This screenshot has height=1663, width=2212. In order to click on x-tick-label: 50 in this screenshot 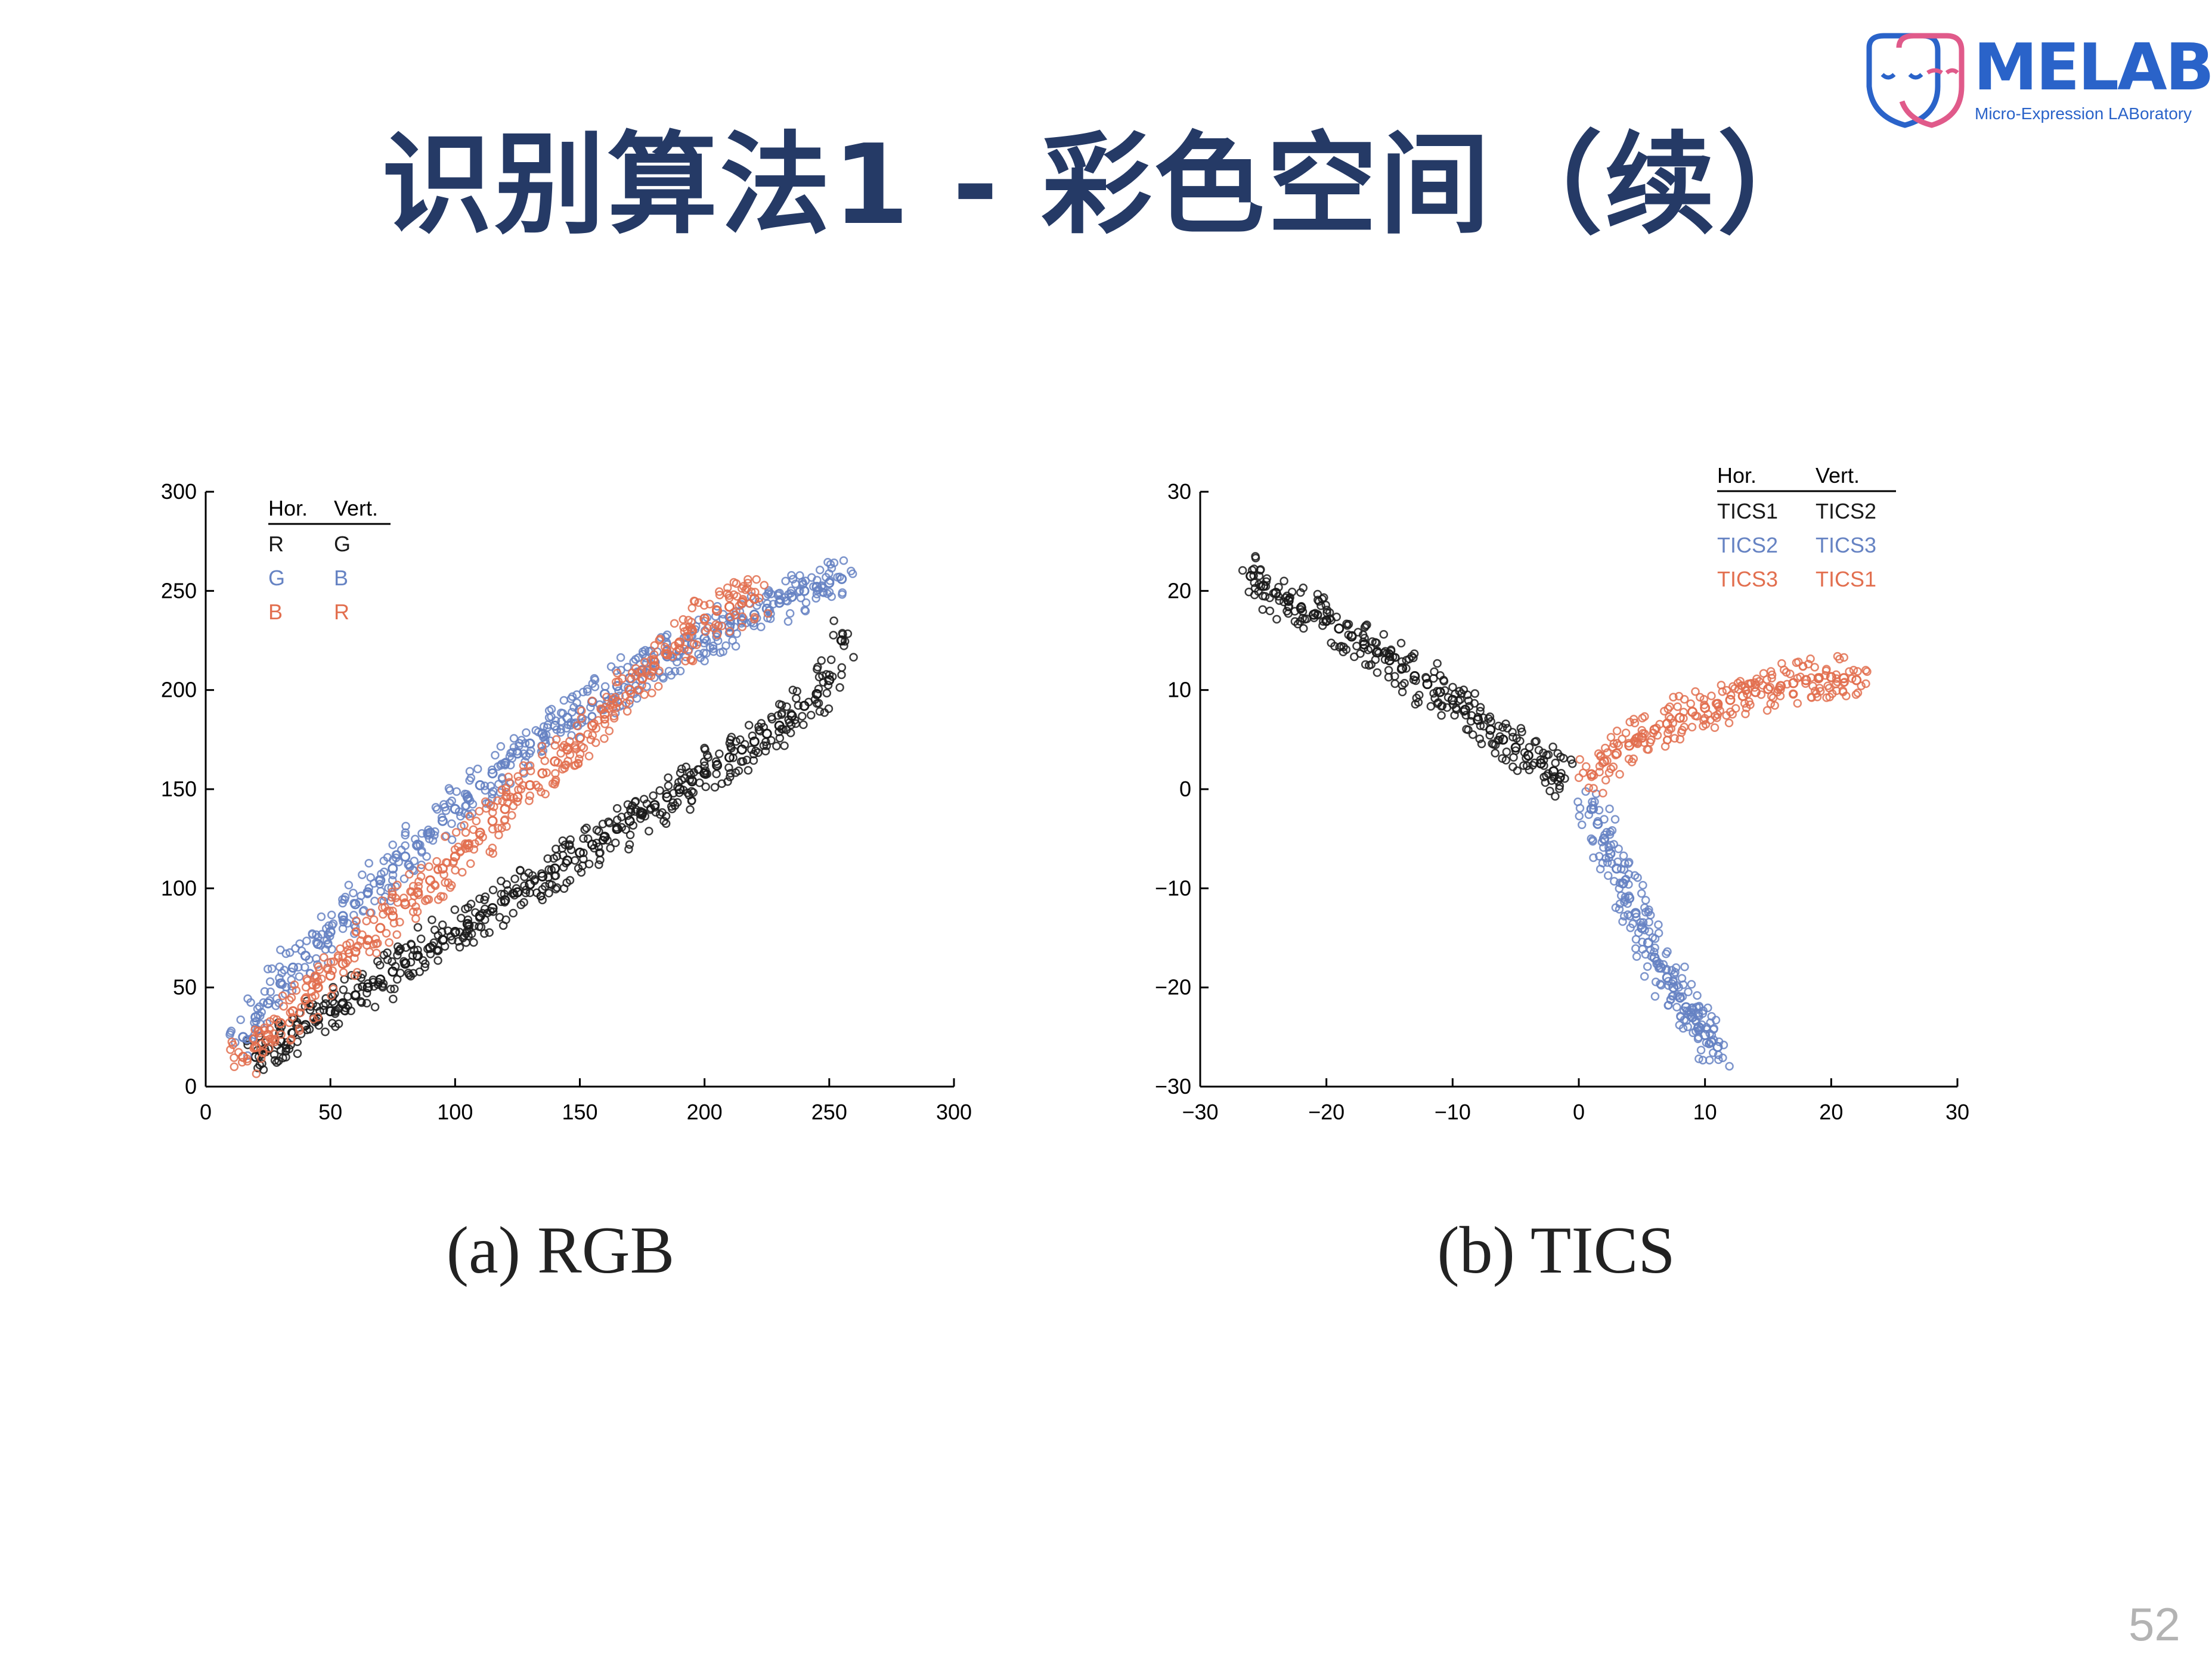, I will do `click(330, 1112)`.